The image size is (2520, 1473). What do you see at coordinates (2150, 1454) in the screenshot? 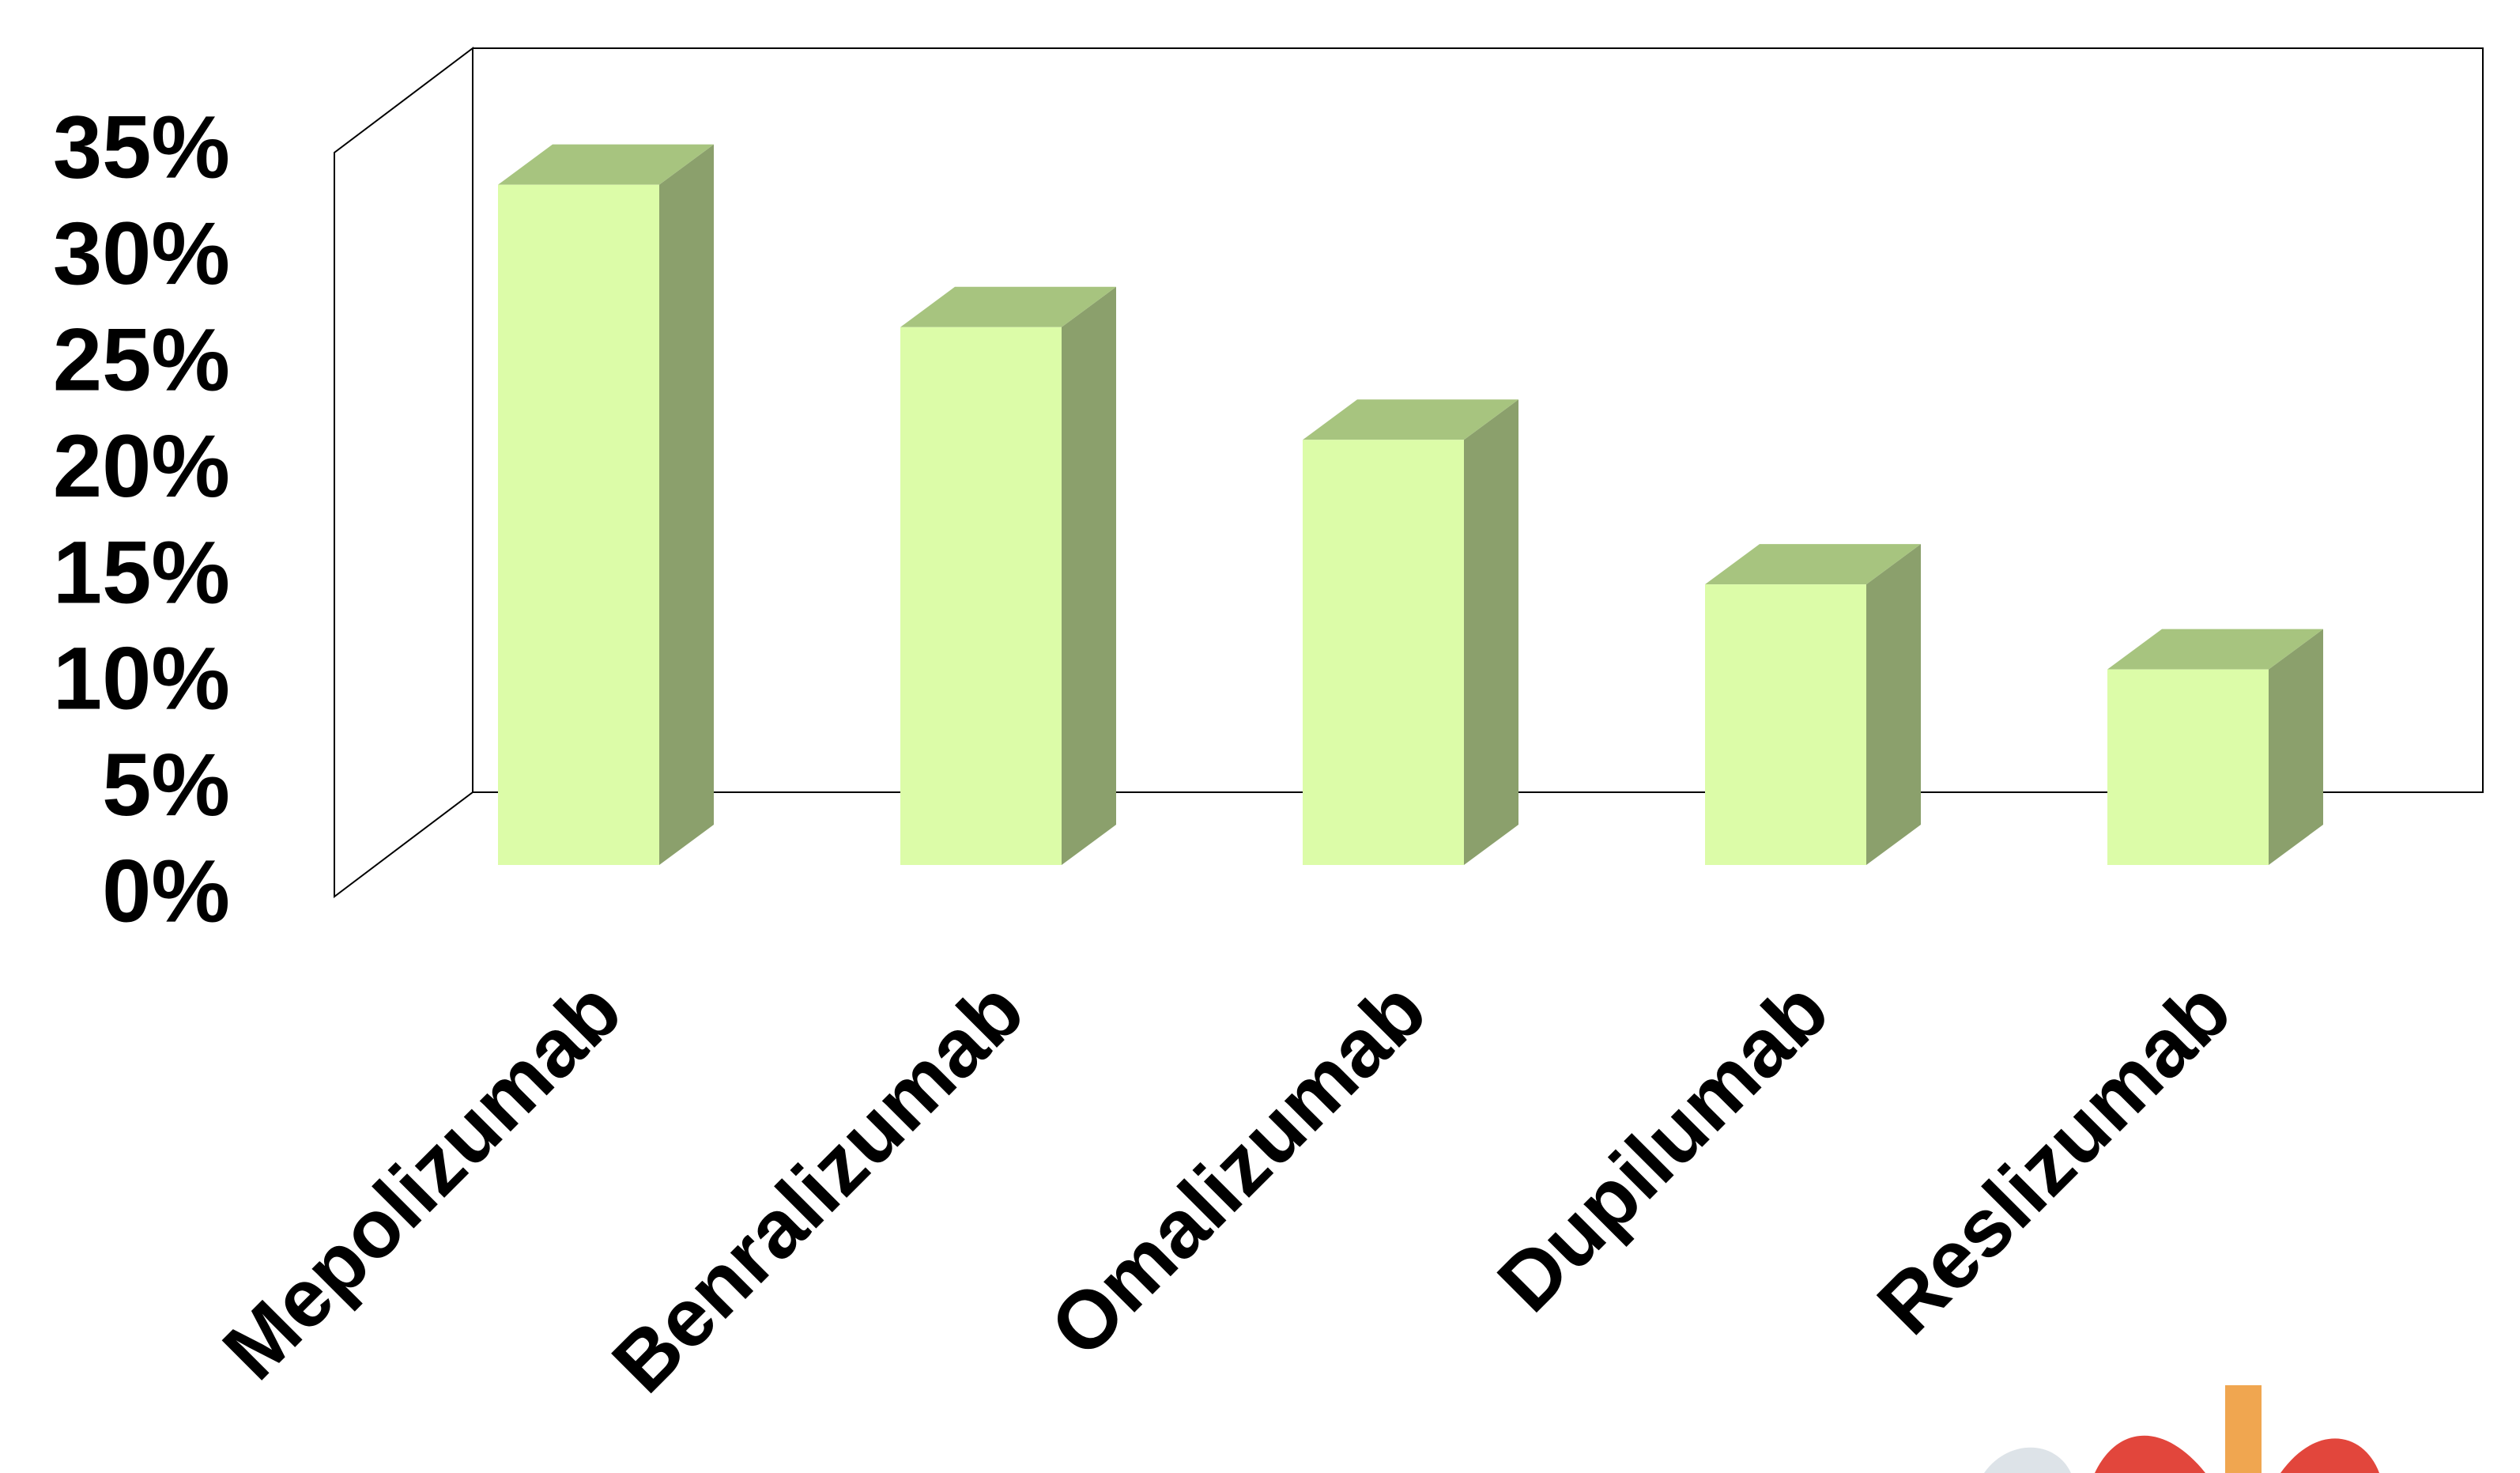
I see `lung-left` at bounding box center [2150, 1454].